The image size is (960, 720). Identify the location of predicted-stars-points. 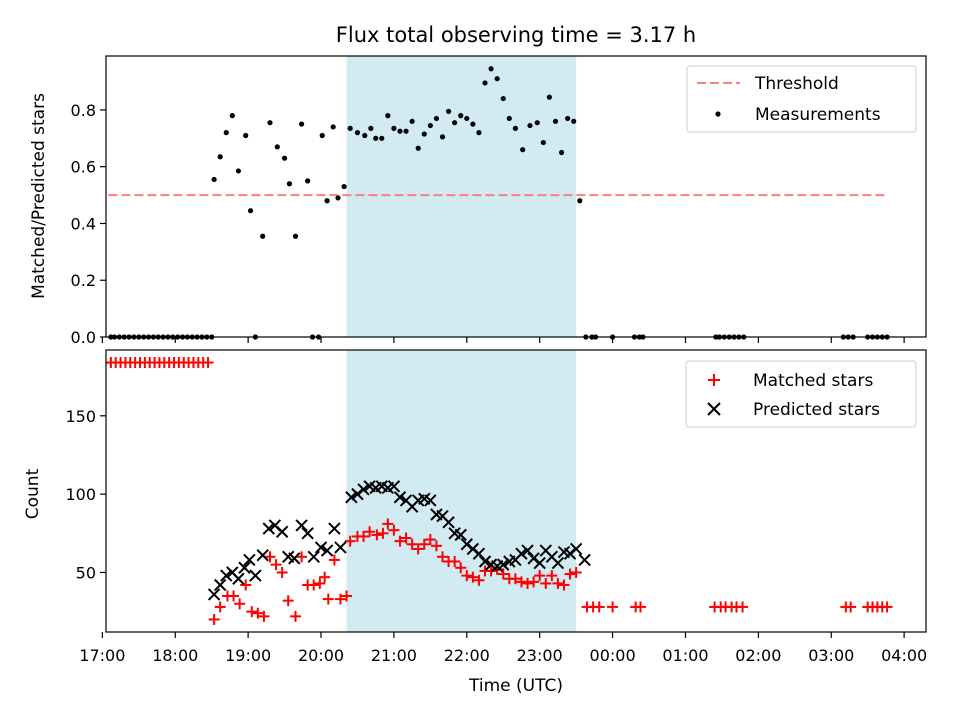
(399, 540).